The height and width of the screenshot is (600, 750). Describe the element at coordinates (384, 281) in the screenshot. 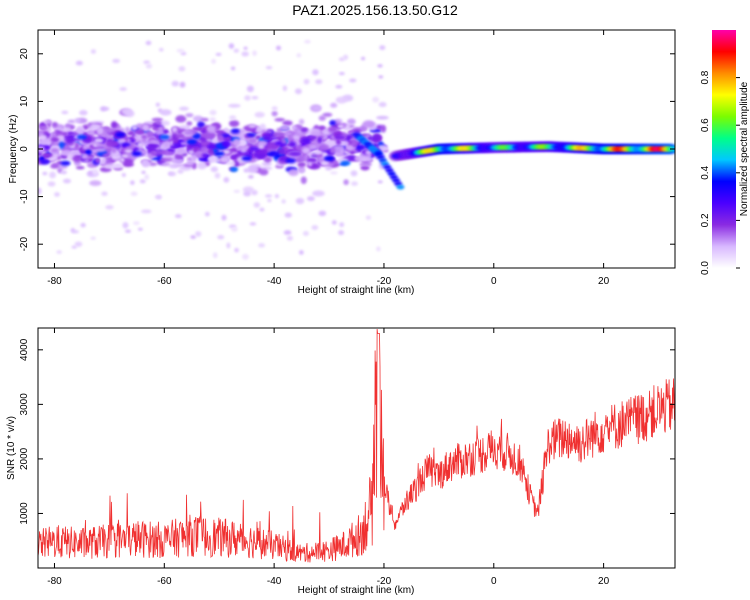

I see `spectrogram-x-tick-label: -20` at that location.